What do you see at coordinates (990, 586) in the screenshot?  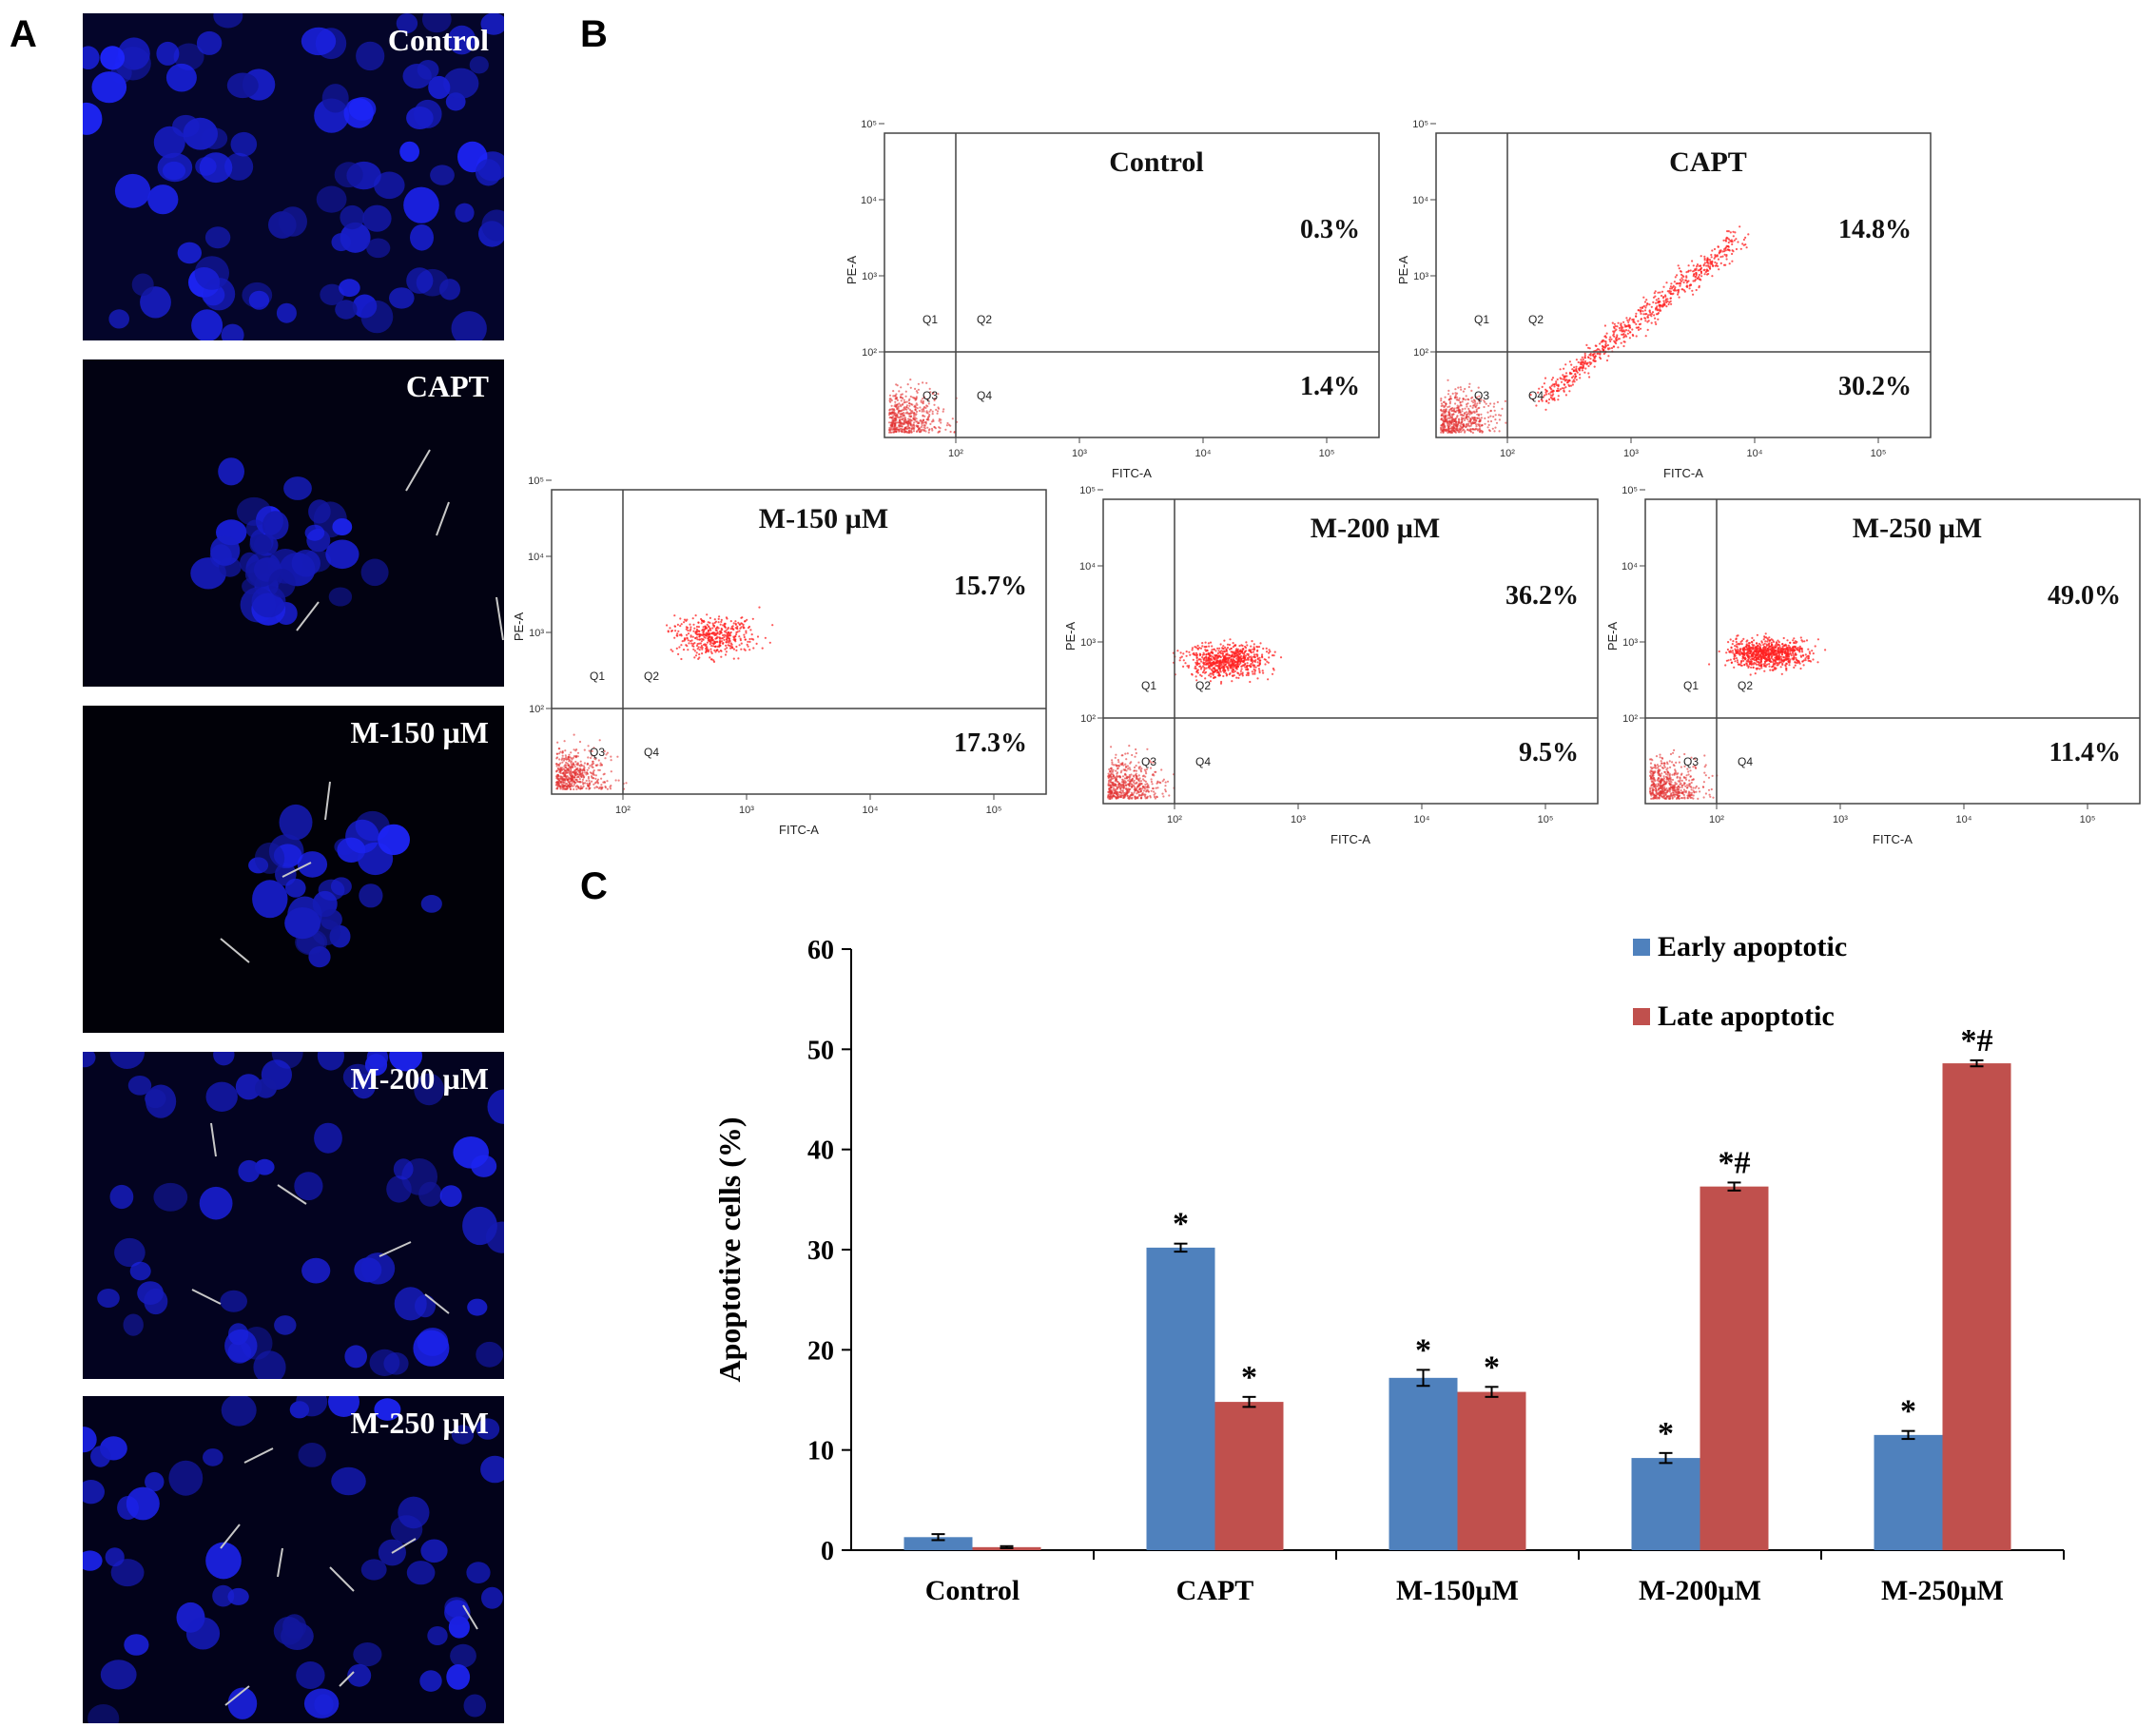 I see `upper-right-percent: 15.7%` at bounding box center [990, 586].